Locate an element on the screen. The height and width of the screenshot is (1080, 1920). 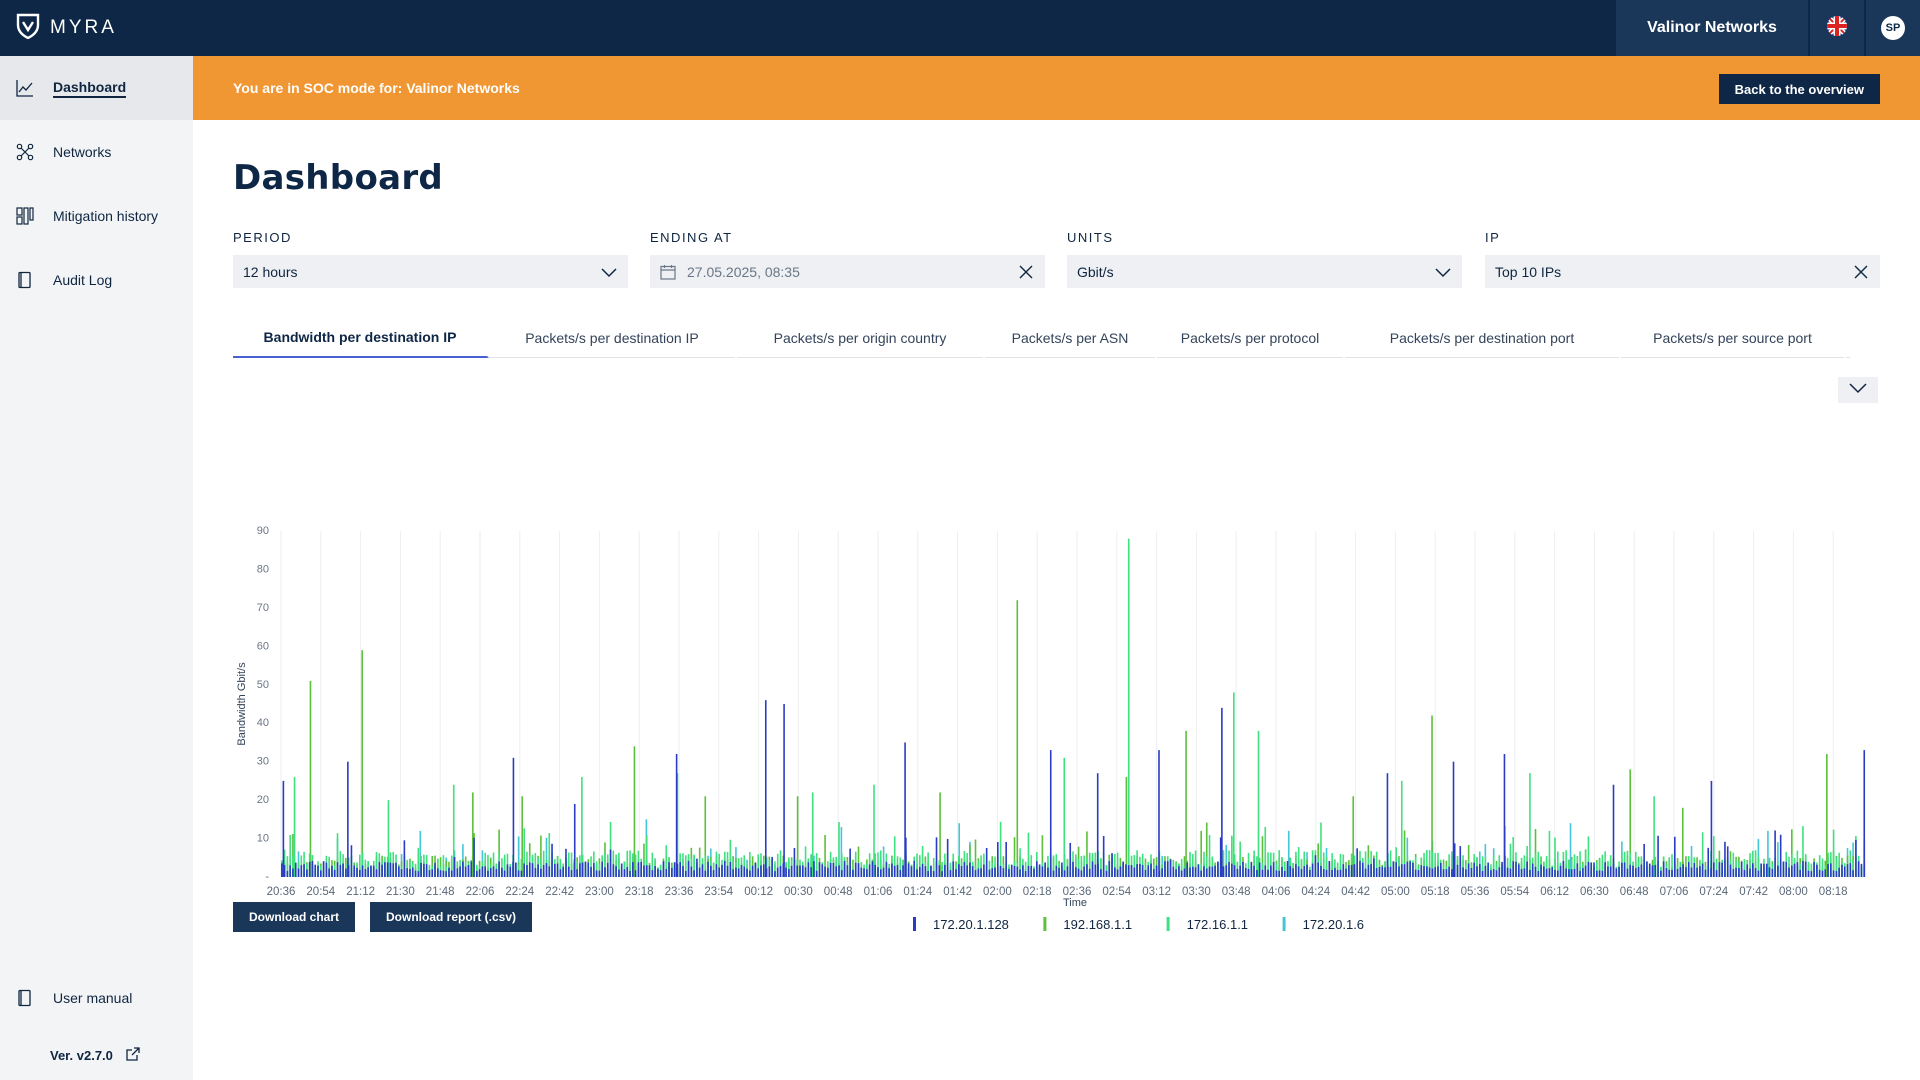
chart-collapse-button is located at coordinates (1858, 390).